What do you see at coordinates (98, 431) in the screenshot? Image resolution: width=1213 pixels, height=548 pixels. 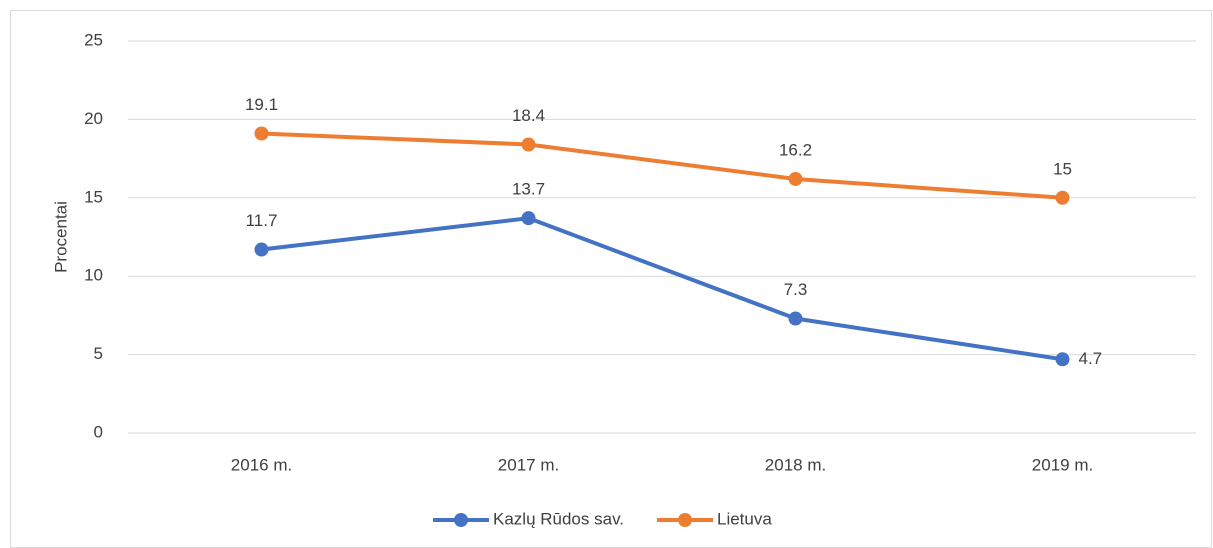 I see `y-tick-label: 0` at bounding box center [98, 431].